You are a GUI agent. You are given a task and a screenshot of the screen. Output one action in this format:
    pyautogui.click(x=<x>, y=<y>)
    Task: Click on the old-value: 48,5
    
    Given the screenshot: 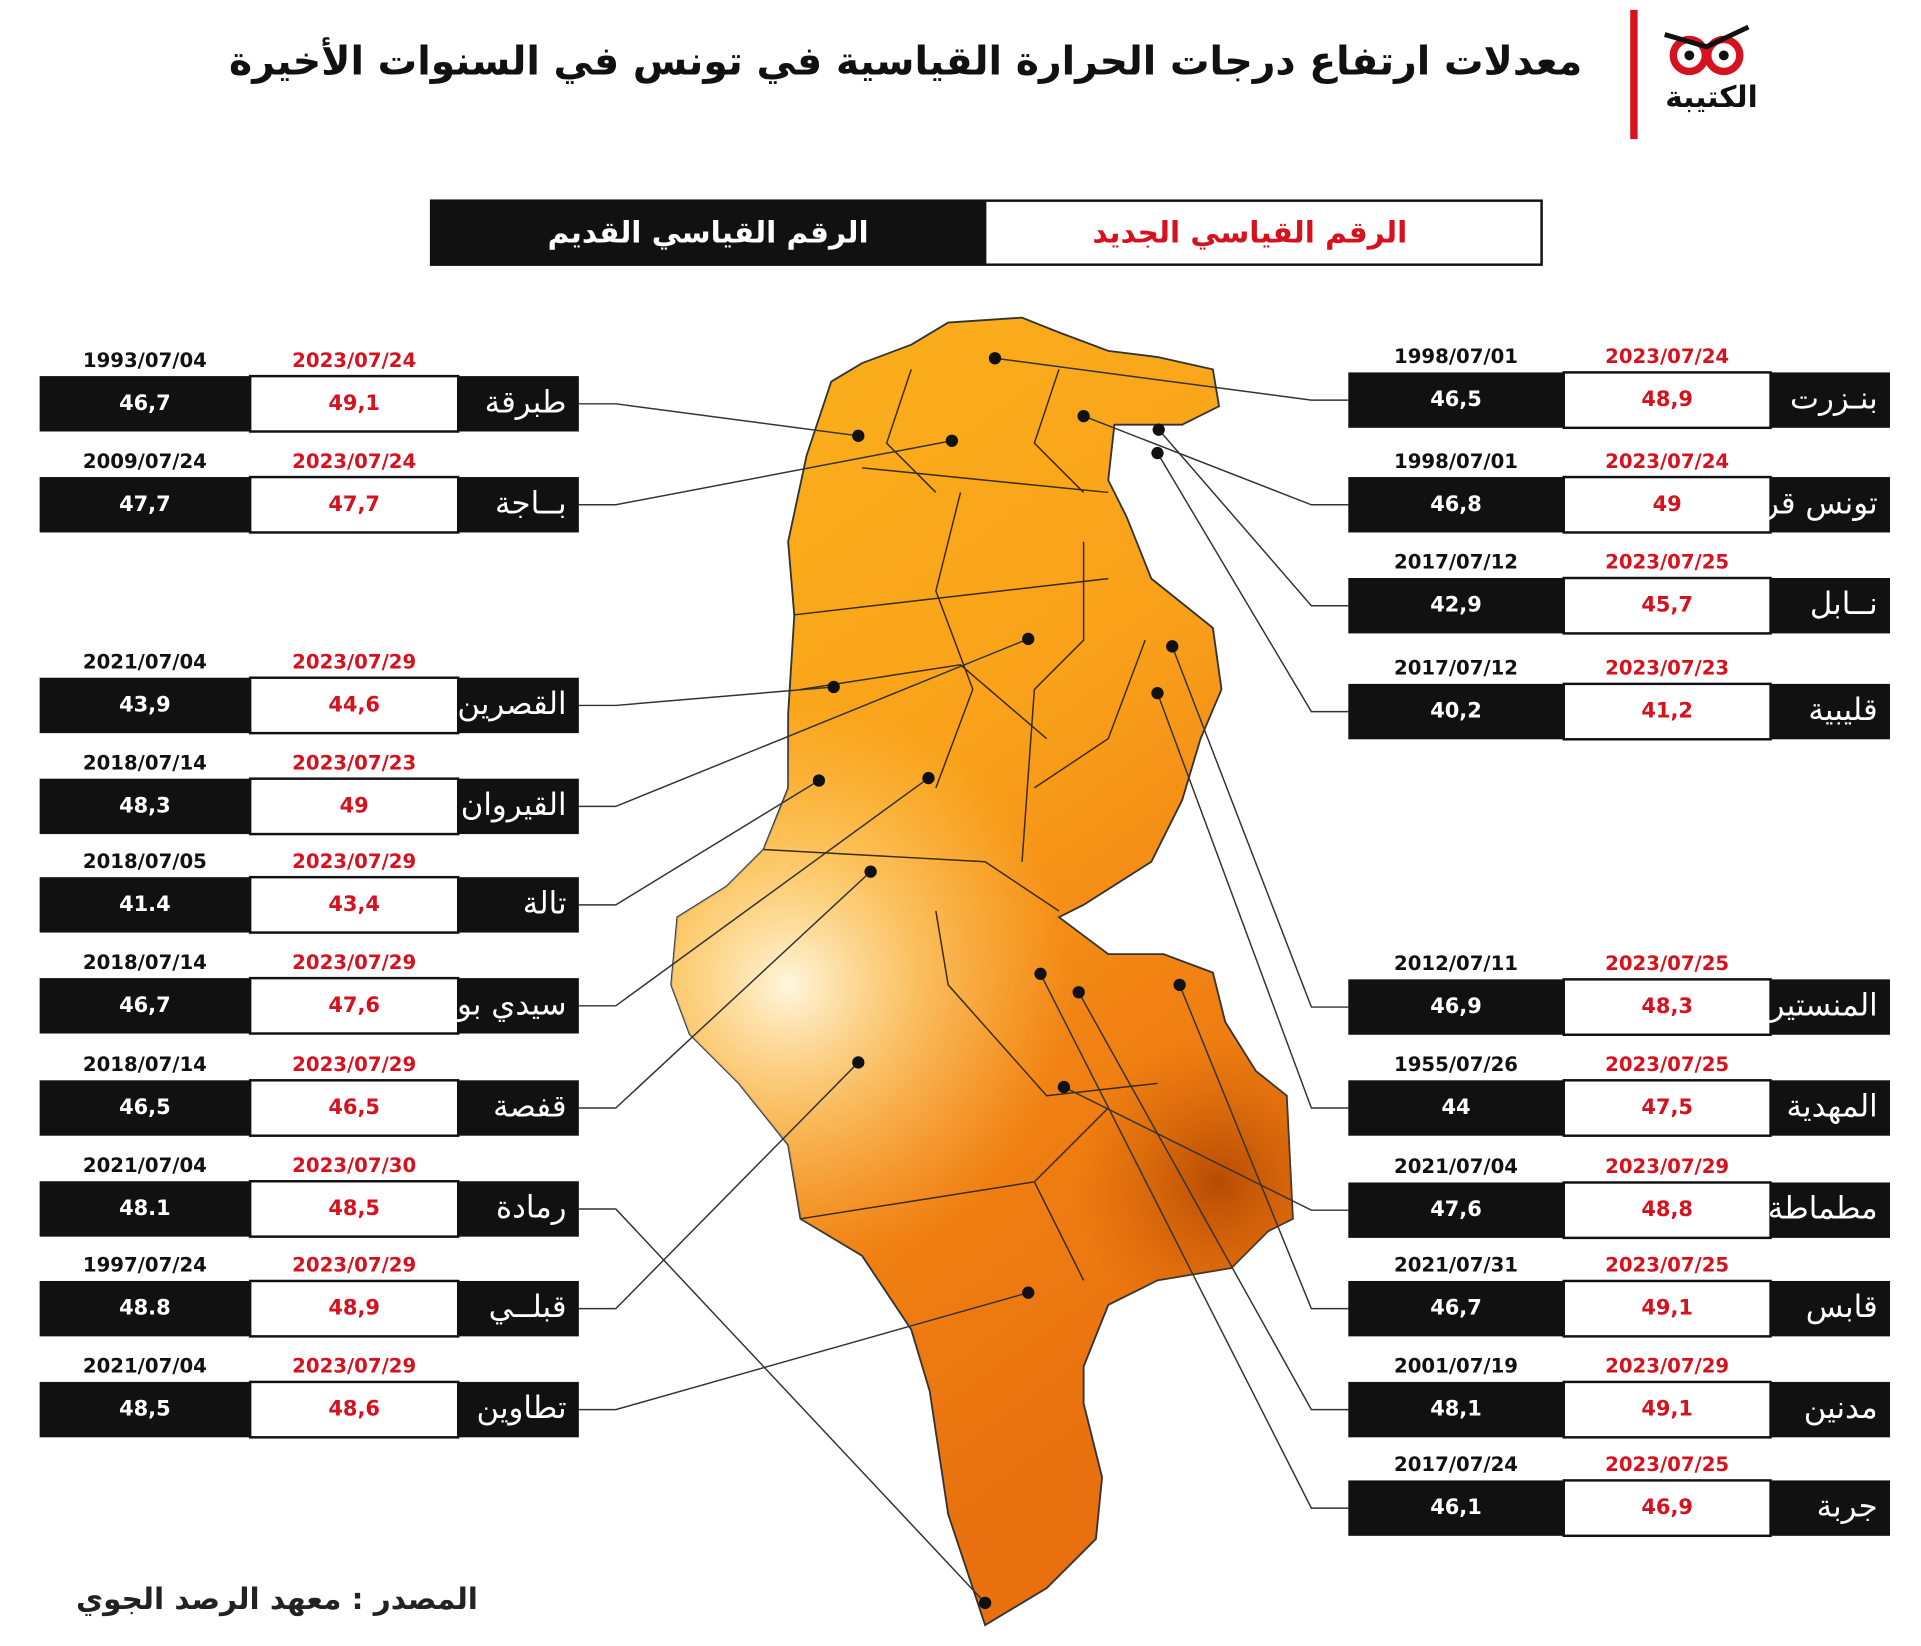 What is the action you would take?
    pyautogui.click(x=145, y=1409)
    